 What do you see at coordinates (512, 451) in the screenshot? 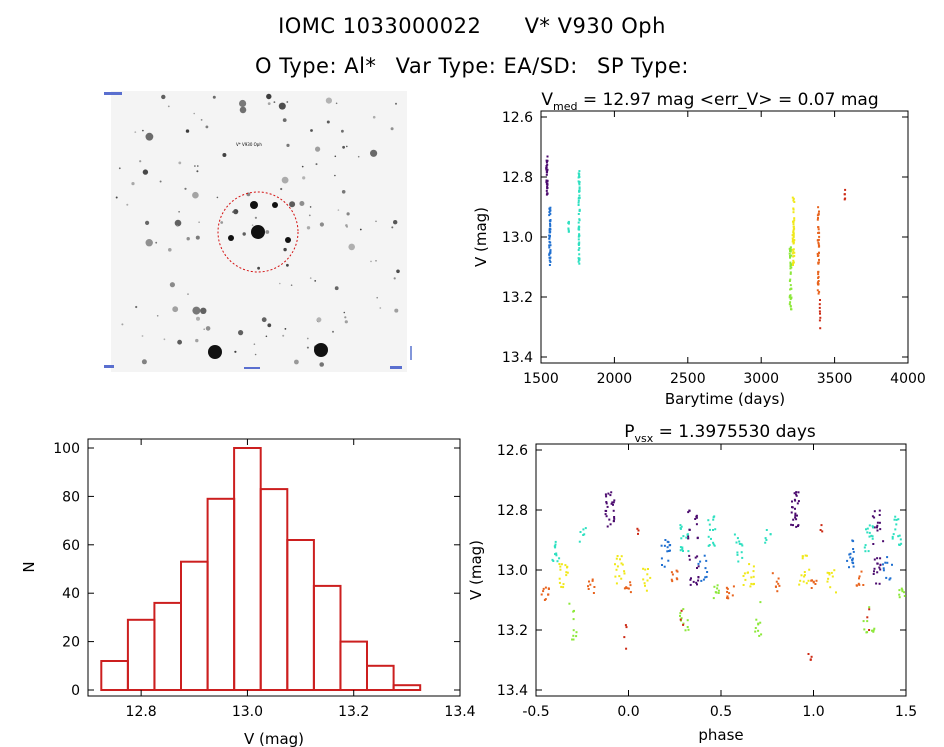
I see `y-tick-label: 12.6` at bounding box center [512, 451].